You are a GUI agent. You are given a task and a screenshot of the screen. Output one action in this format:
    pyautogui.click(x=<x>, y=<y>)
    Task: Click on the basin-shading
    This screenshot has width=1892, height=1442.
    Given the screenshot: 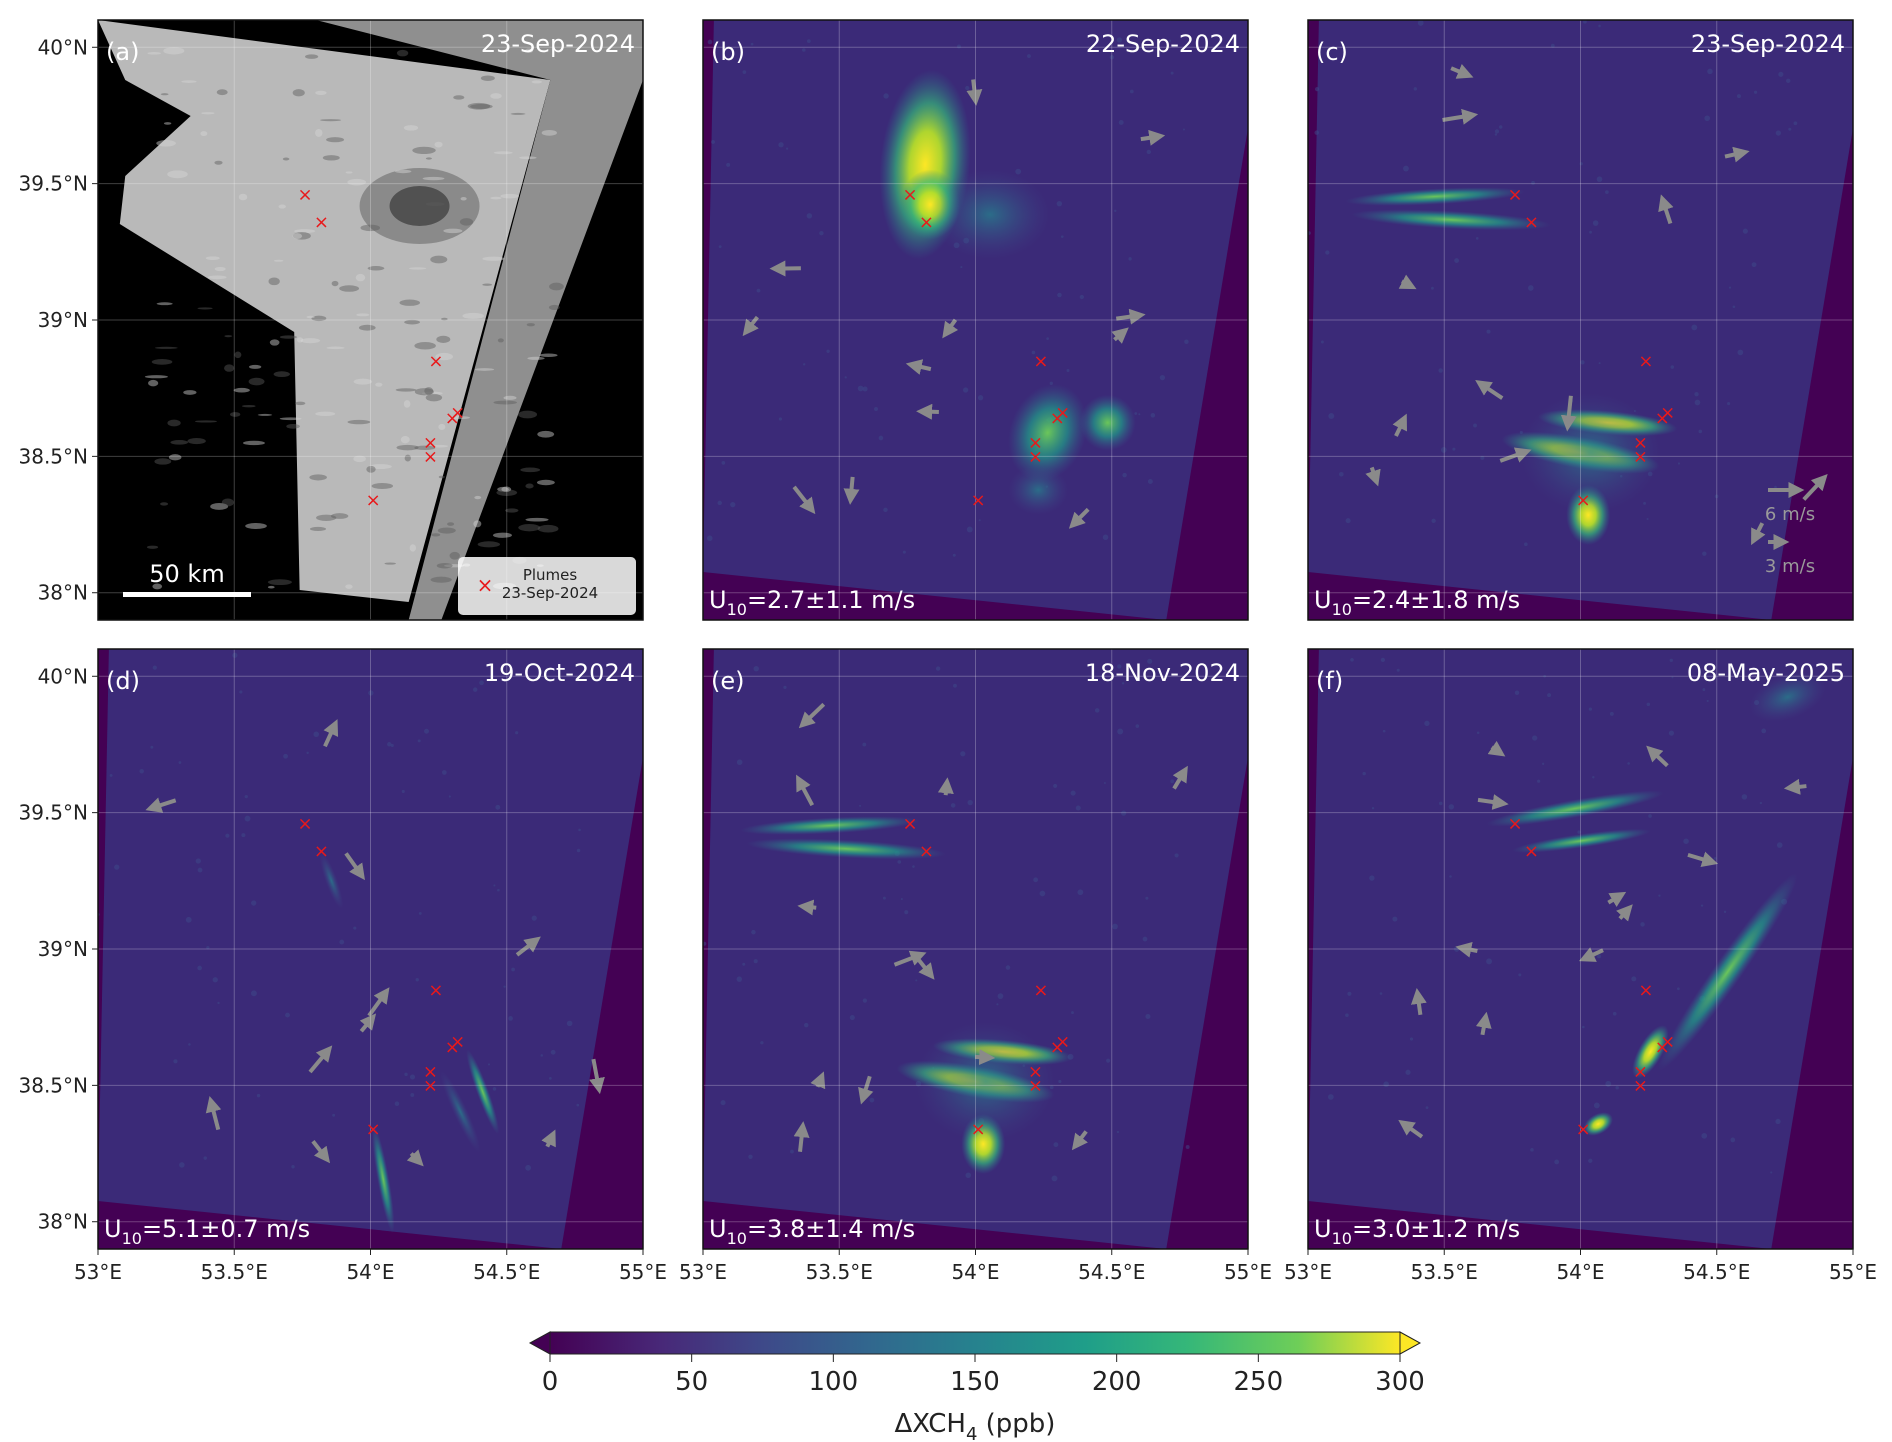 What is the action you would take?
    pyautogui.click(x=419, y=206)
    